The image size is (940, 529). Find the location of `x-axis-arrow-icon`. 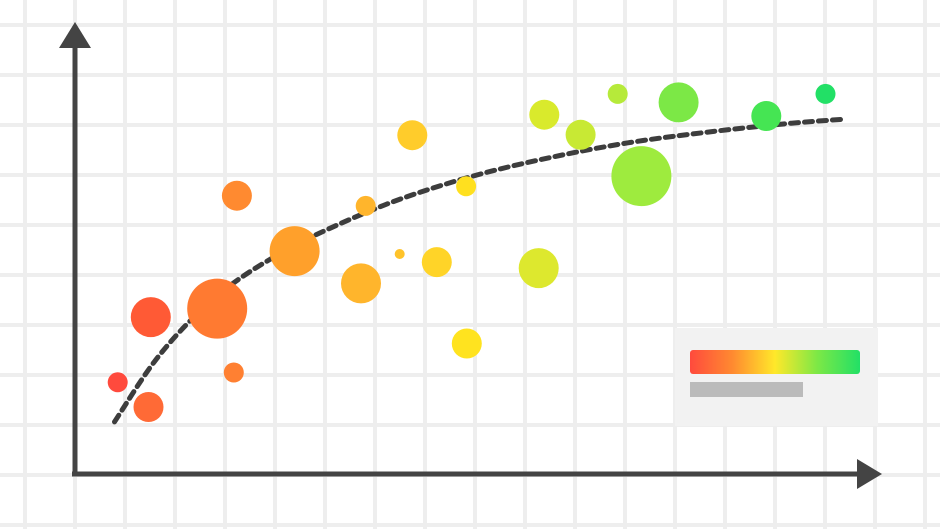

x-axis-arrow-icon is located at coordinates (869, 474).